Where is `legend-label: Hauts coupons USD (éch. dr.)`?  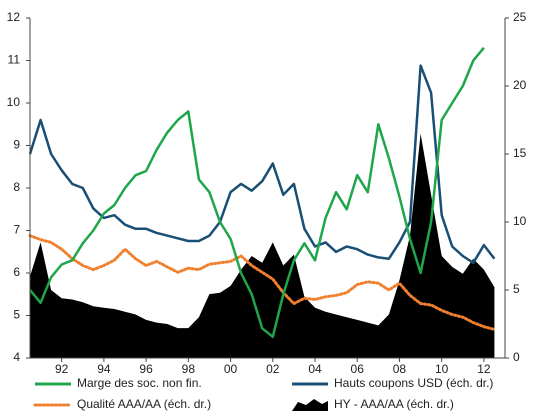 legend-label: Hauts coupons USD (éch. dr.) is located at coordinates (413, 383).